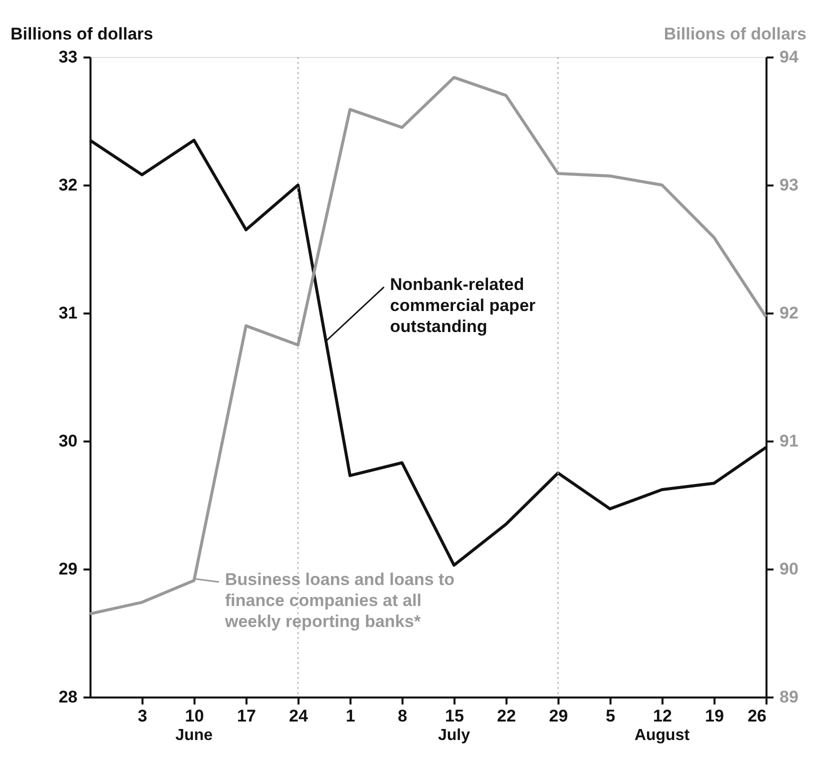 This screenshot has width=829, height=773. What do you see at coordinates (68, 569) in the screenshot?
I see `y-tick-label: 29` at bounding box center [68, 569].